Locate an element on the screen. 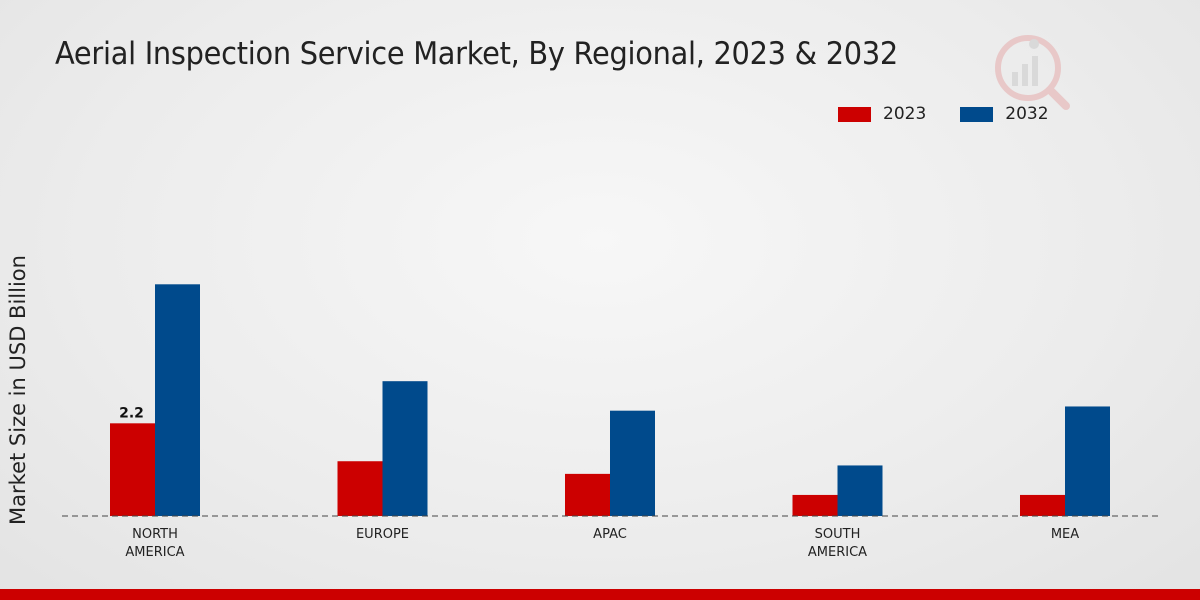  data-label: 2.2 is located at coordinates (131, 413).